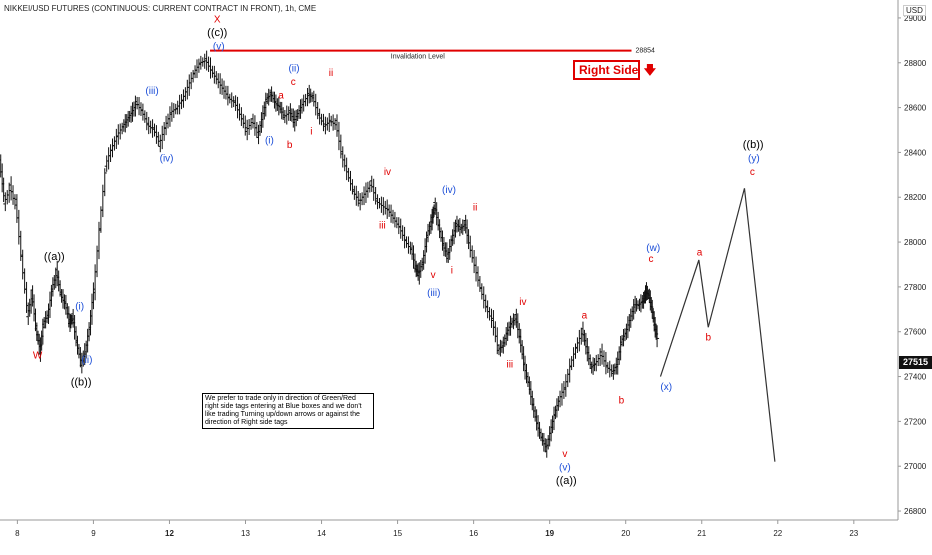  Describe the element at coordinates (650, 70) in the screenshot. I see `down-arrow-icon: 🡇` at that location.